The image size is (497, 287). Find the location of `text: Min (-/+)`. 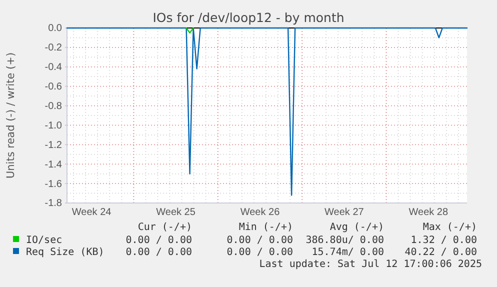

text: Min (-/+) is located at coordinates (265, 227).